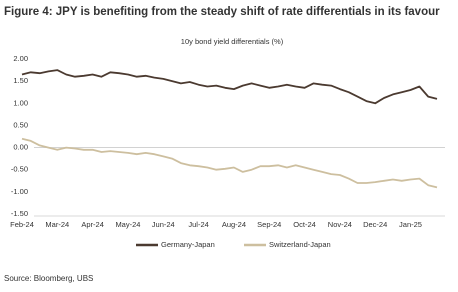 The height and width of the screenshot is (292, 458). I want to click on y-tick-label: 1.00, so click(20, 102).